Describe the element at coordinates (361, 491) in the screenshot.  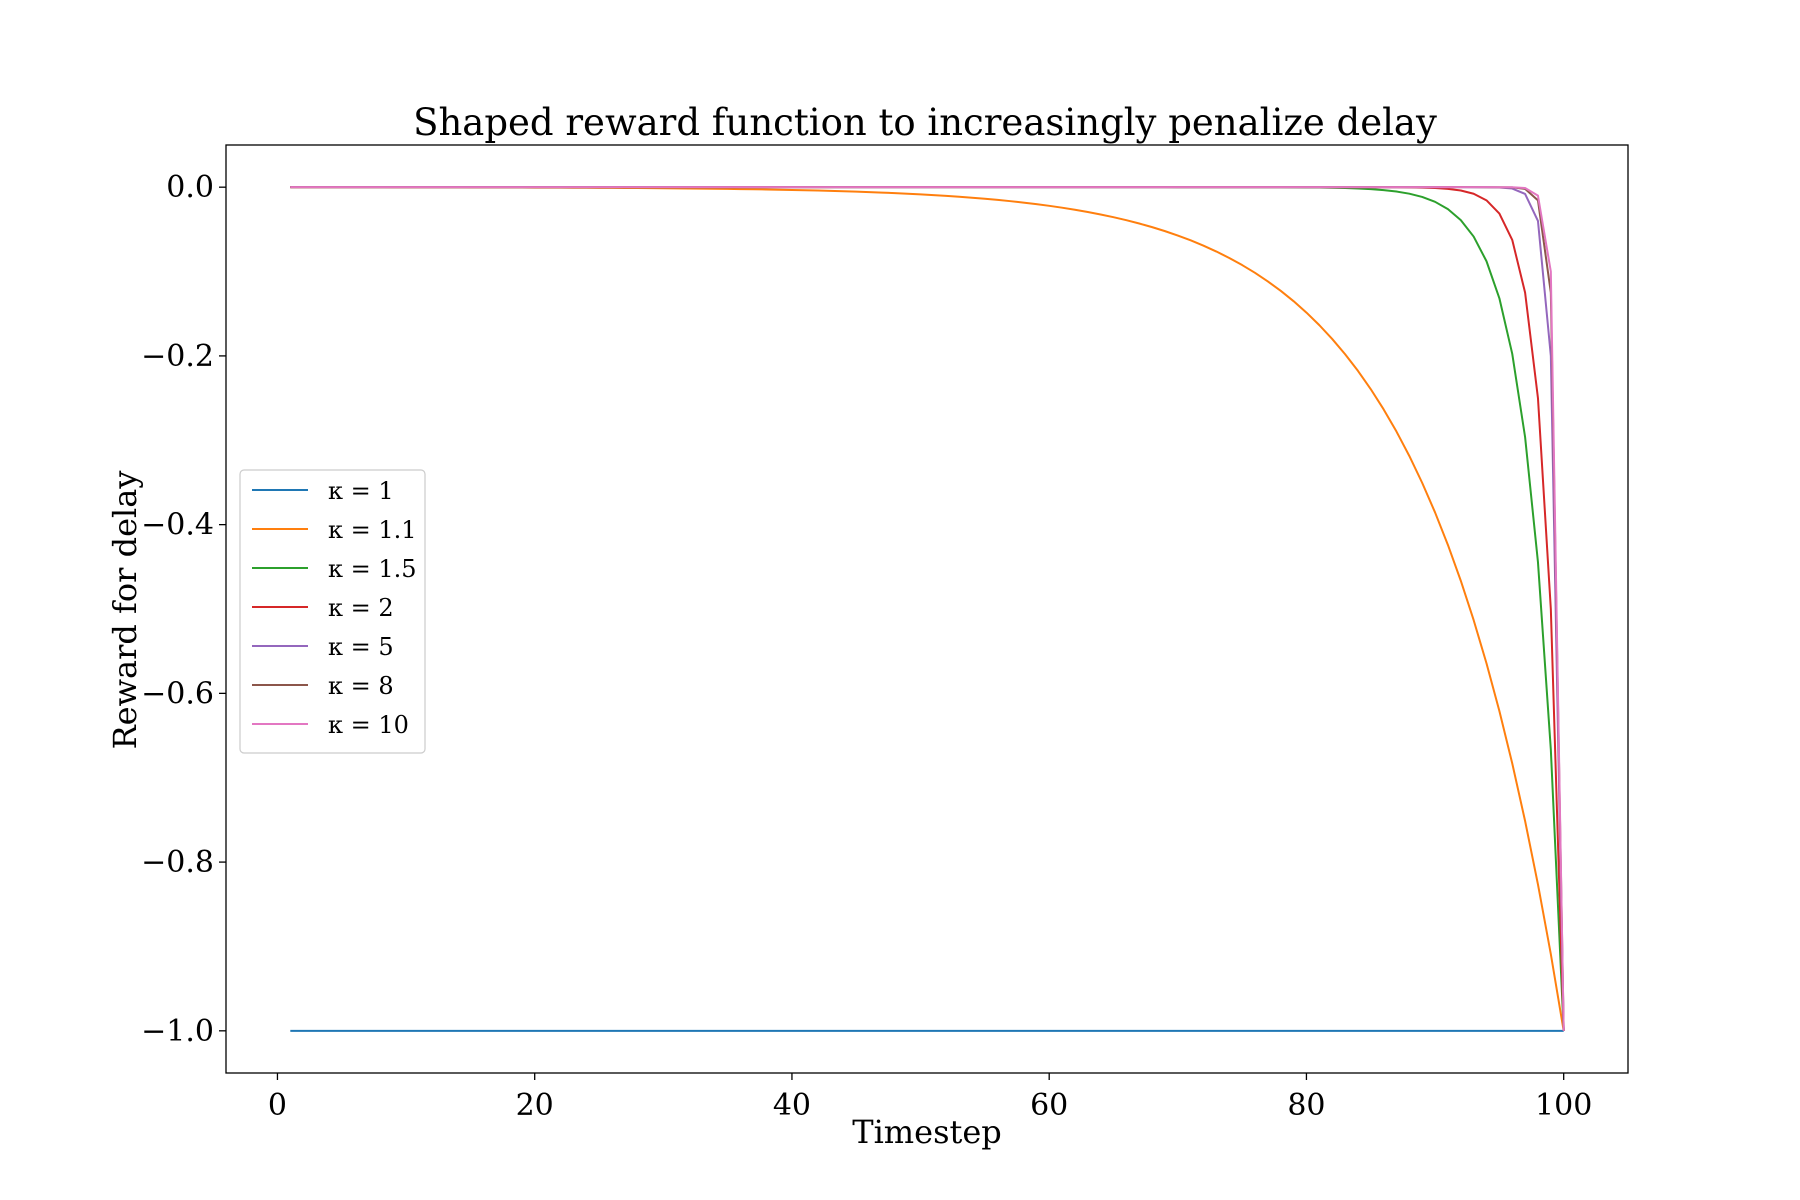
I see `legend-entry-label: κ = 1` at that location.